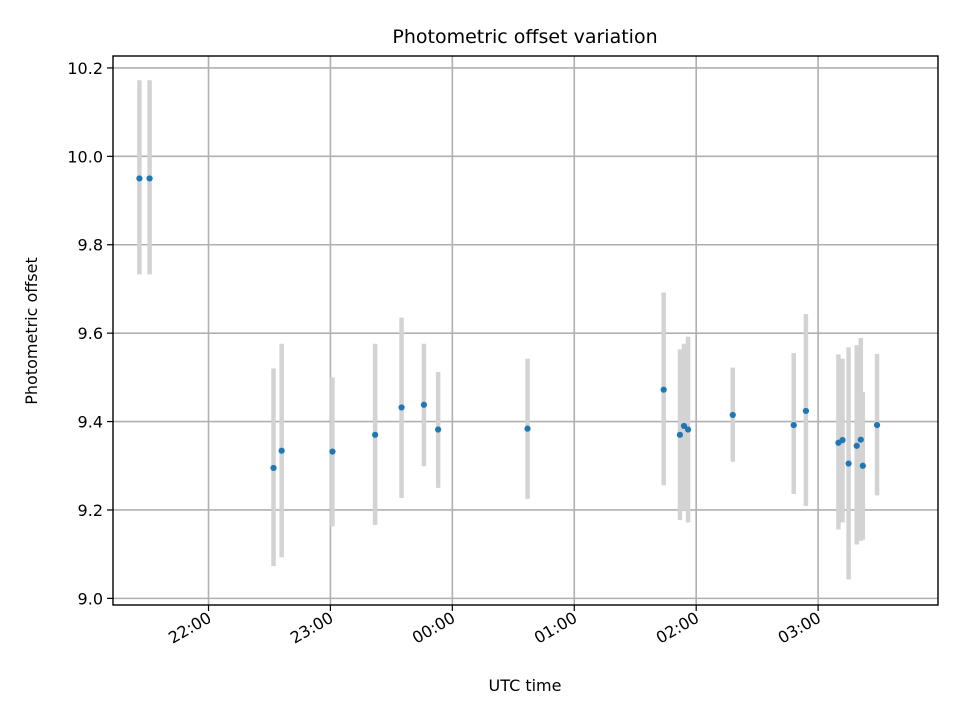 The height and width of the screenshot is (720, 960). I want to click on x-axis-label: UTC time, so click(525, 685).